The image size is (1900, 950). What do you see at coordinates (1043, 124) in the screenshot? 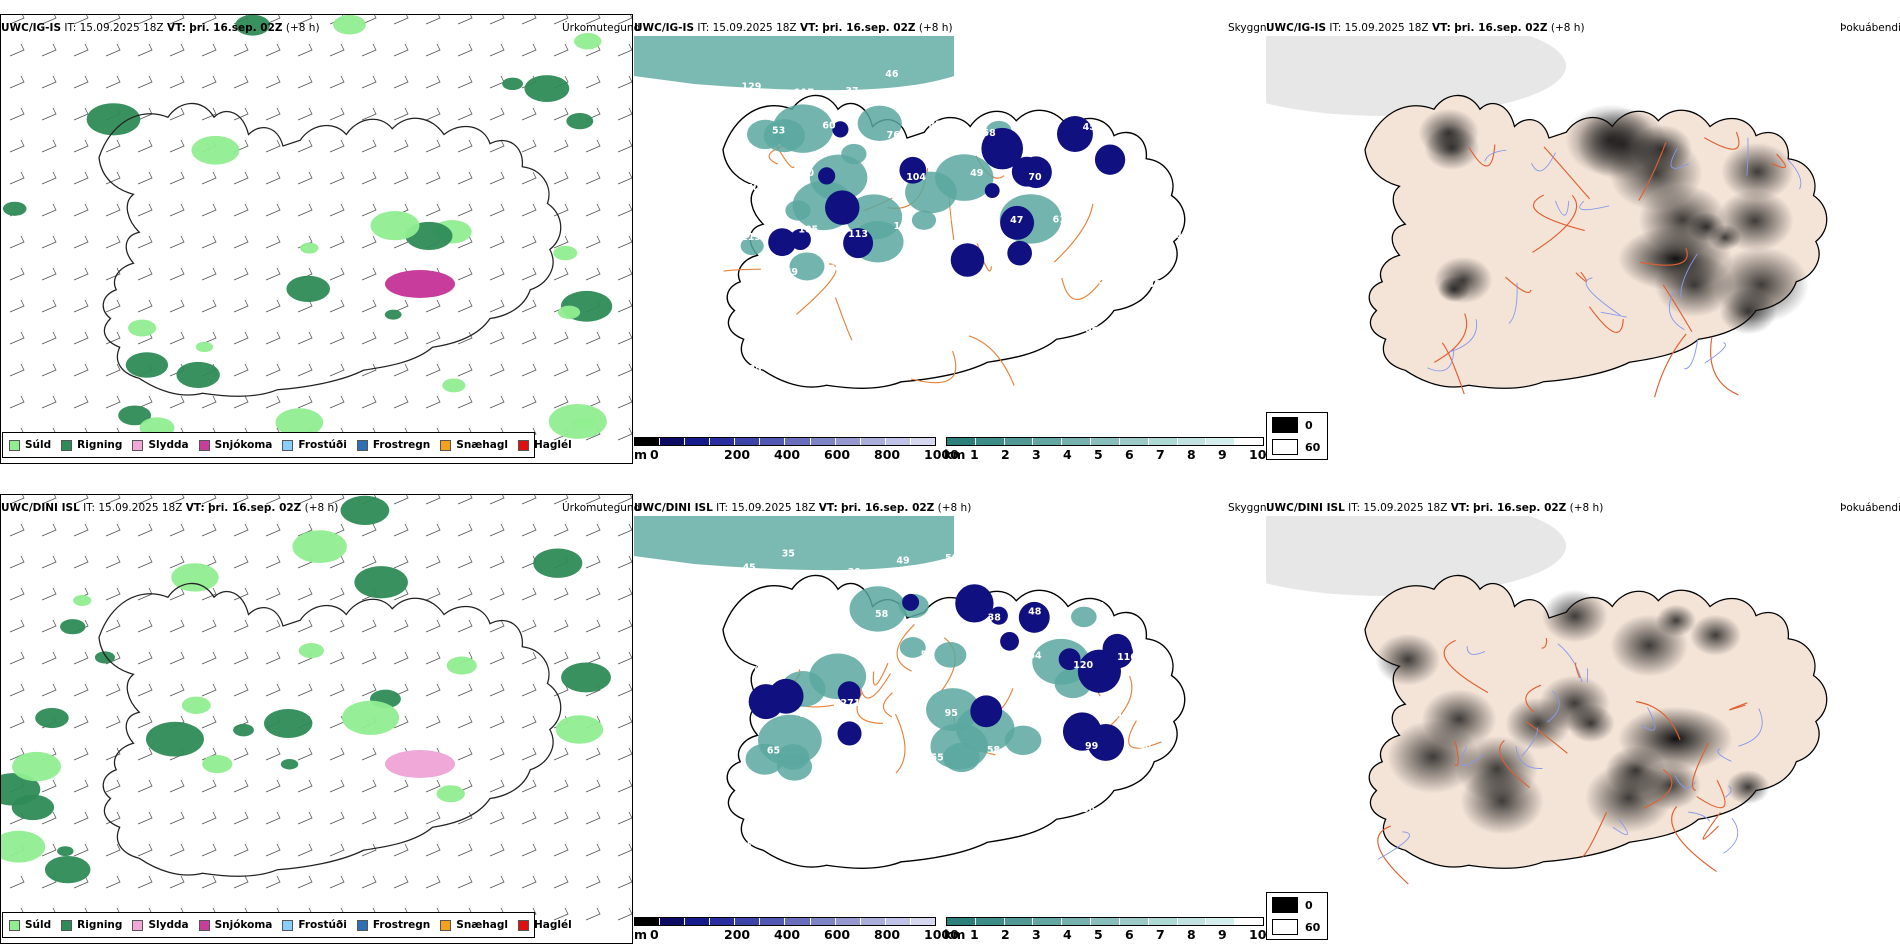
I see `ceiling-value-label: 84` at bounding box center [1043, 124].